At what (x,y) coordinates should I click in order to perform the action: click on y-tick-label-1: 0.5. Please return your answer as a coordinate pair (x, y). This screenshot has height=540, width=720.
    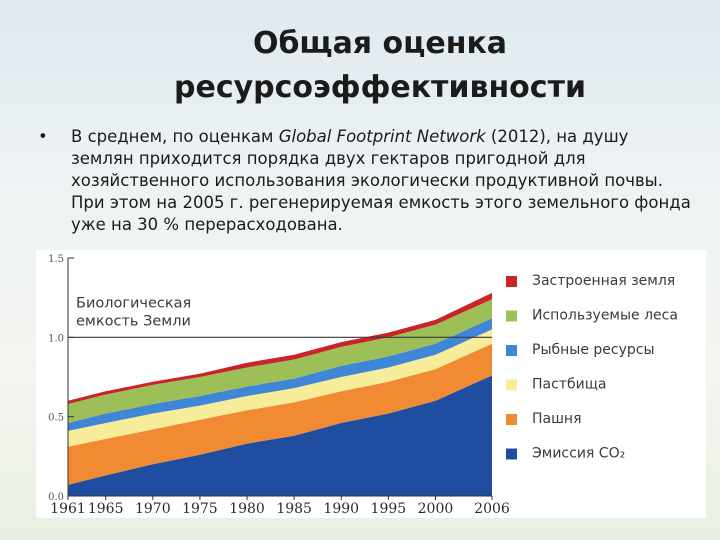
    Looking at the image, I should click on (56, 418).